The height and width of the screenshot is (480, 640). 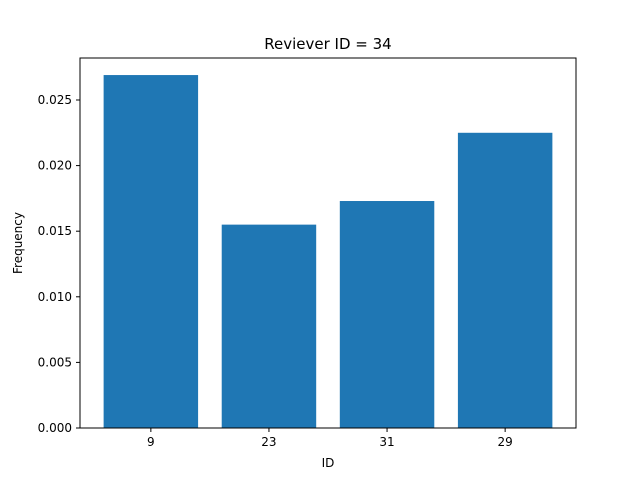 I want to click on x-tick-label: 29, so click(x=505, y=442).